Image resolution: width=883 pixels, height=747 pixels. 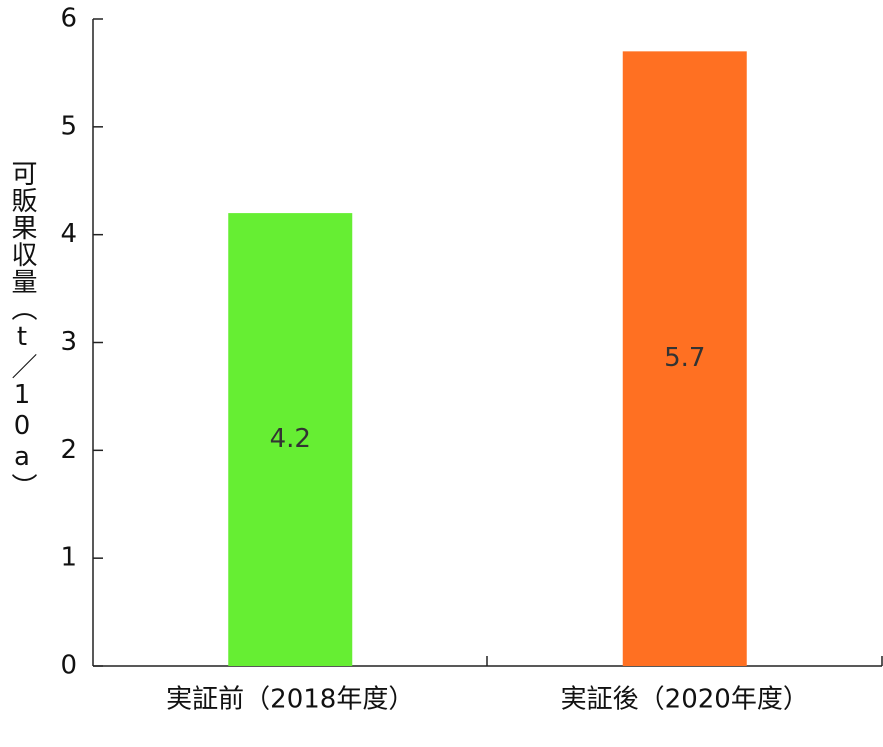 I want to click on y-tick-label: 2, so click(x=68, y=450).